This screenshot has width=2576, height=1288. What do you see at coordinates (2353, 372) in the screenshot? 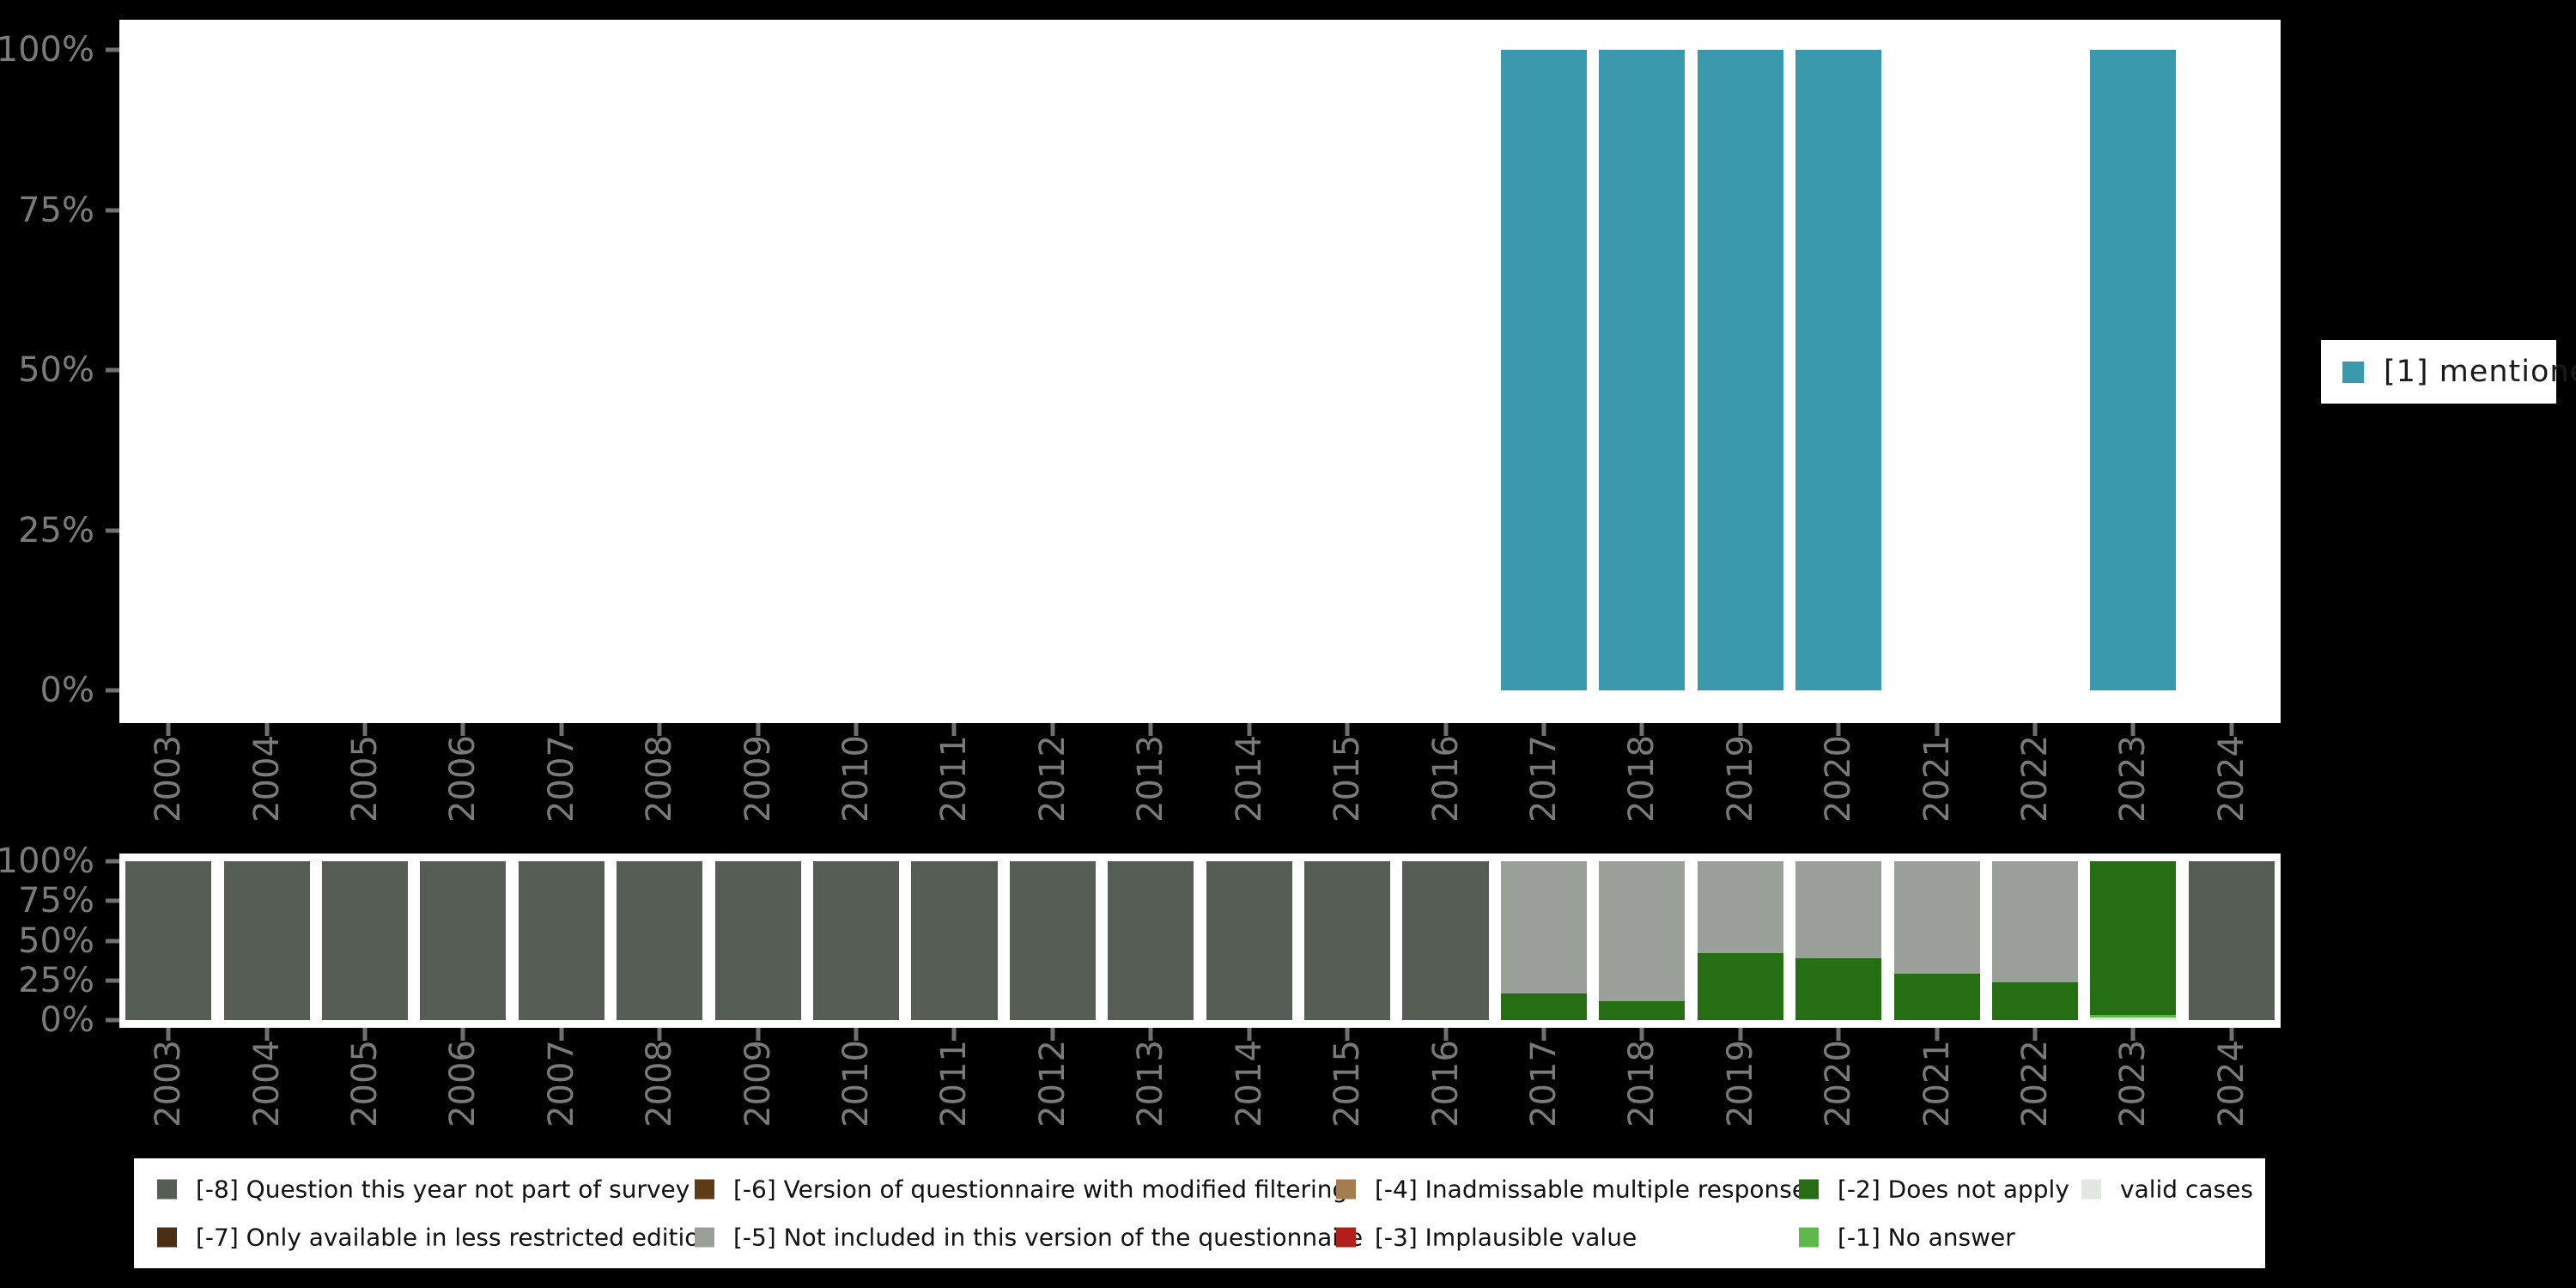
I see `mentioned-legend-swatch` at bounding box center [2353, 372].